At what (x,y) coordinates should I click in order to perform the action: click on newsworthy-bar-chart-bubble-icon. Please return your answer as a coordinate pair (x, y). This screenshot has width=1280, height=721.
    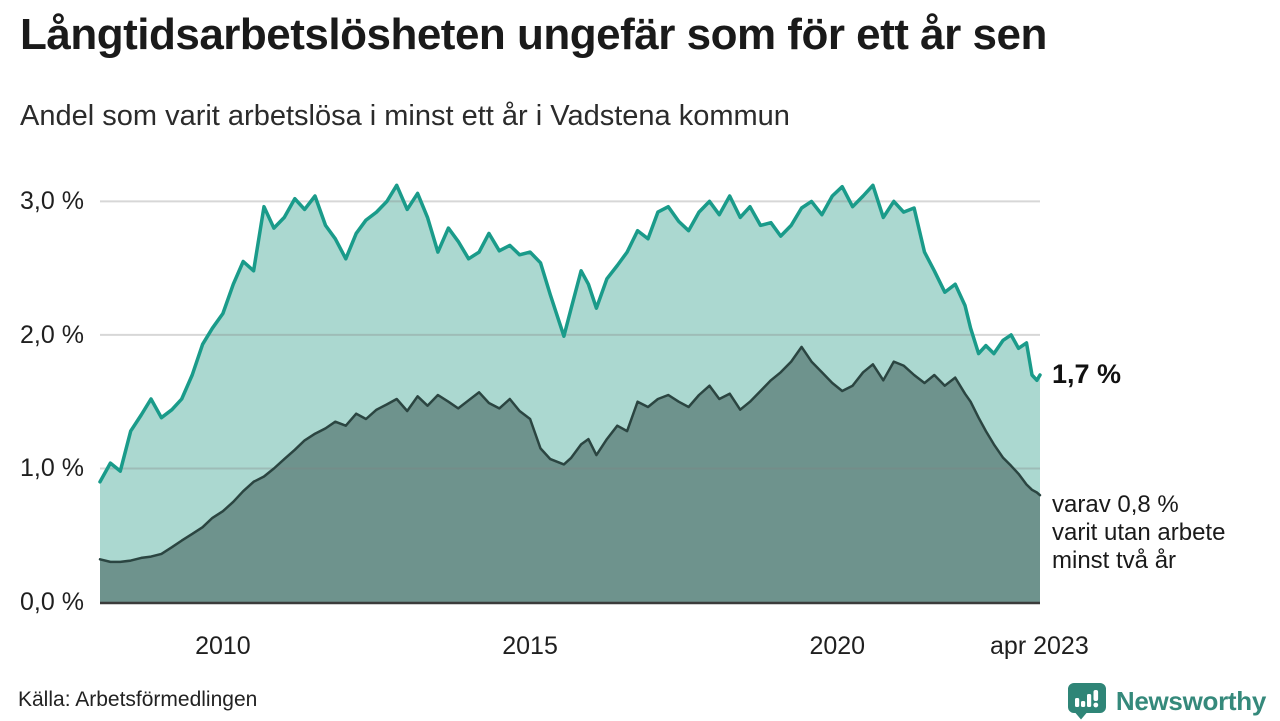
    Looking at the image, I should click on (1086, 701).